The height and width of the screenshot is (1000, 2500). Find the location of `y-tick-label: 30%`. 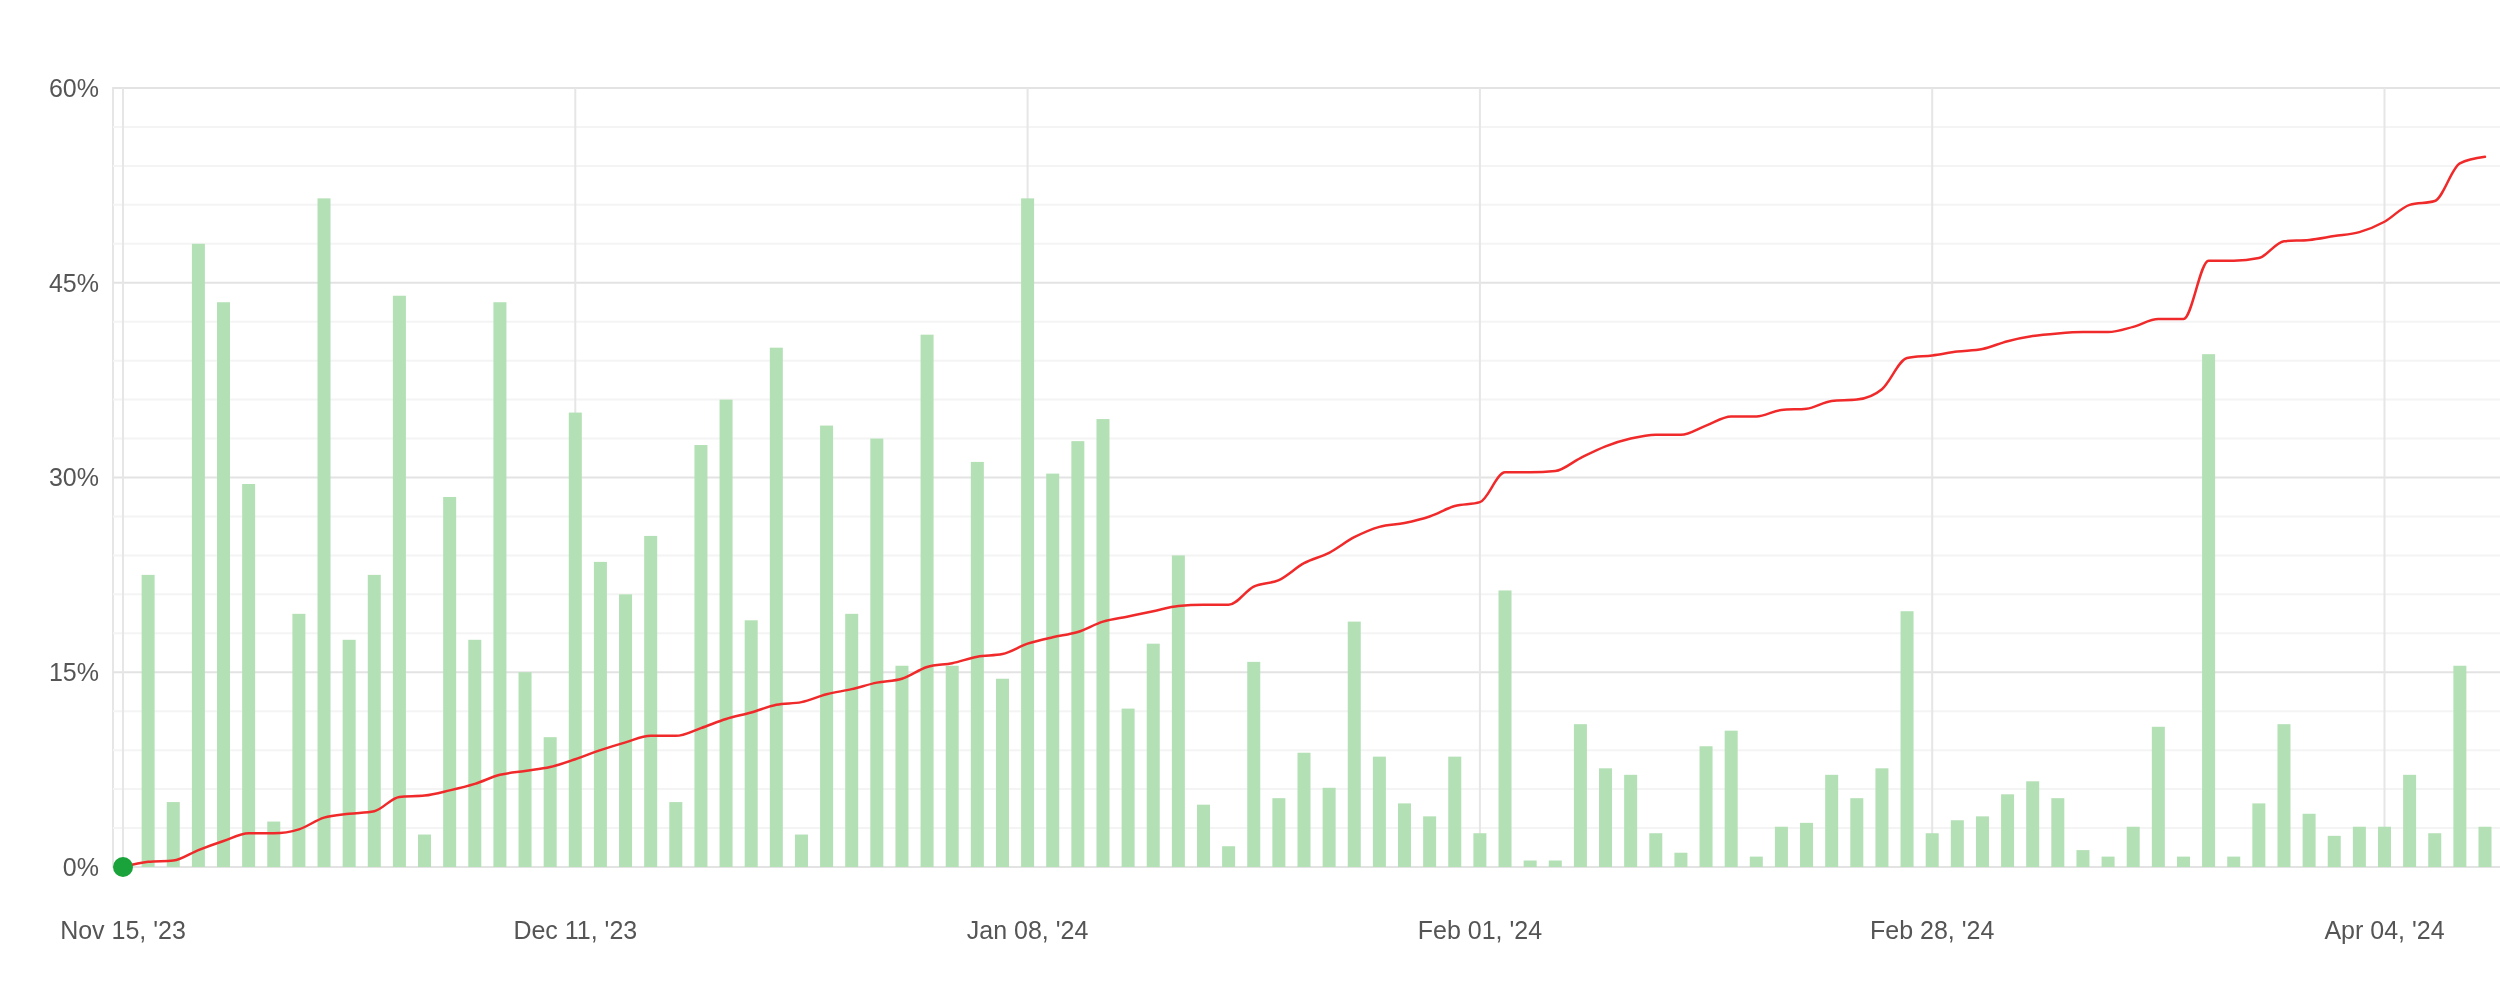

y-tick-label: 30% is located at coordinates (73, 477).